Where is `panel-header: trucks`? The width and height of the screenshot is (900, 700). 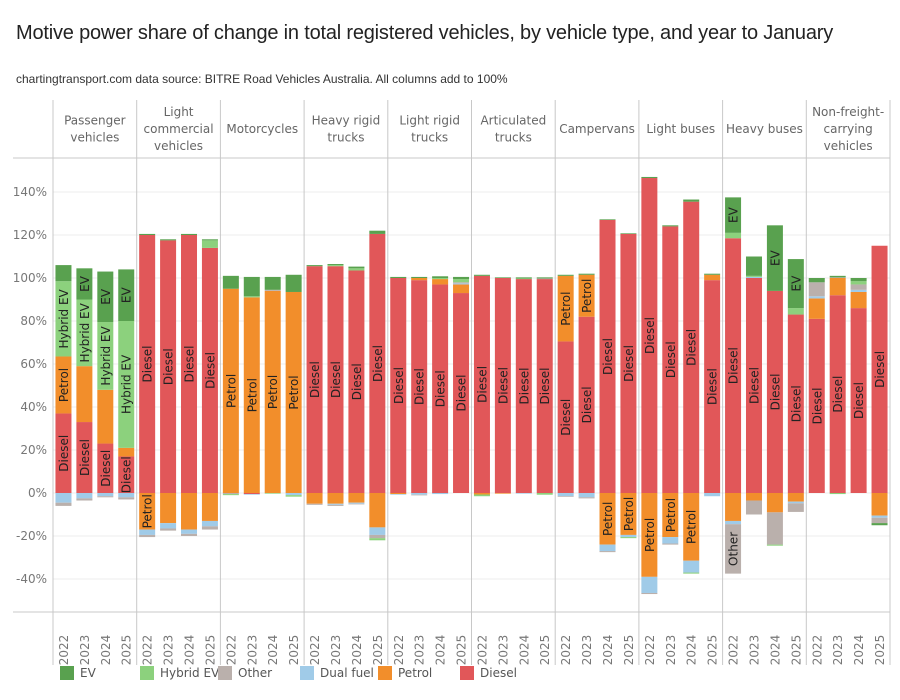
panel-header: trucks is located at coordinates (429, 138).